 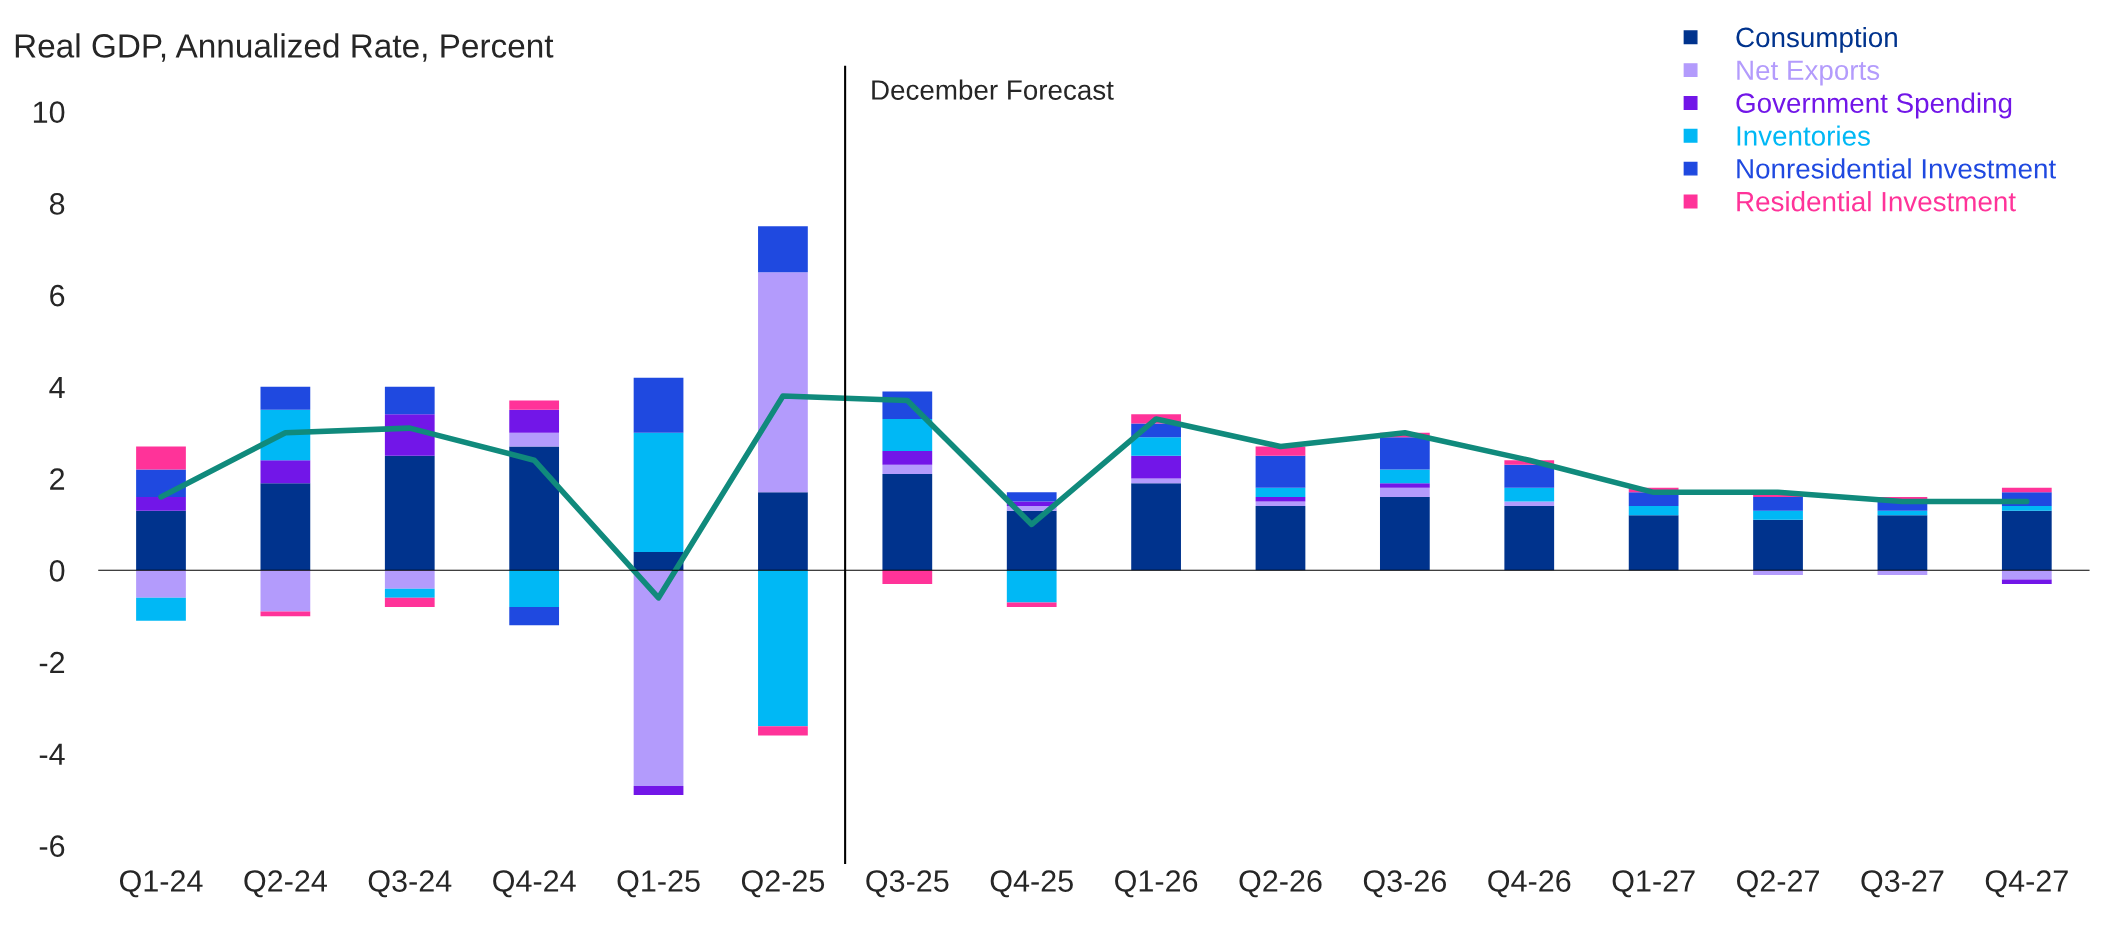 What do you see at coordinates (161, 884) in the screenshot?
I see `x-tick-label: Q1-24` at bounding box center [161, 884].